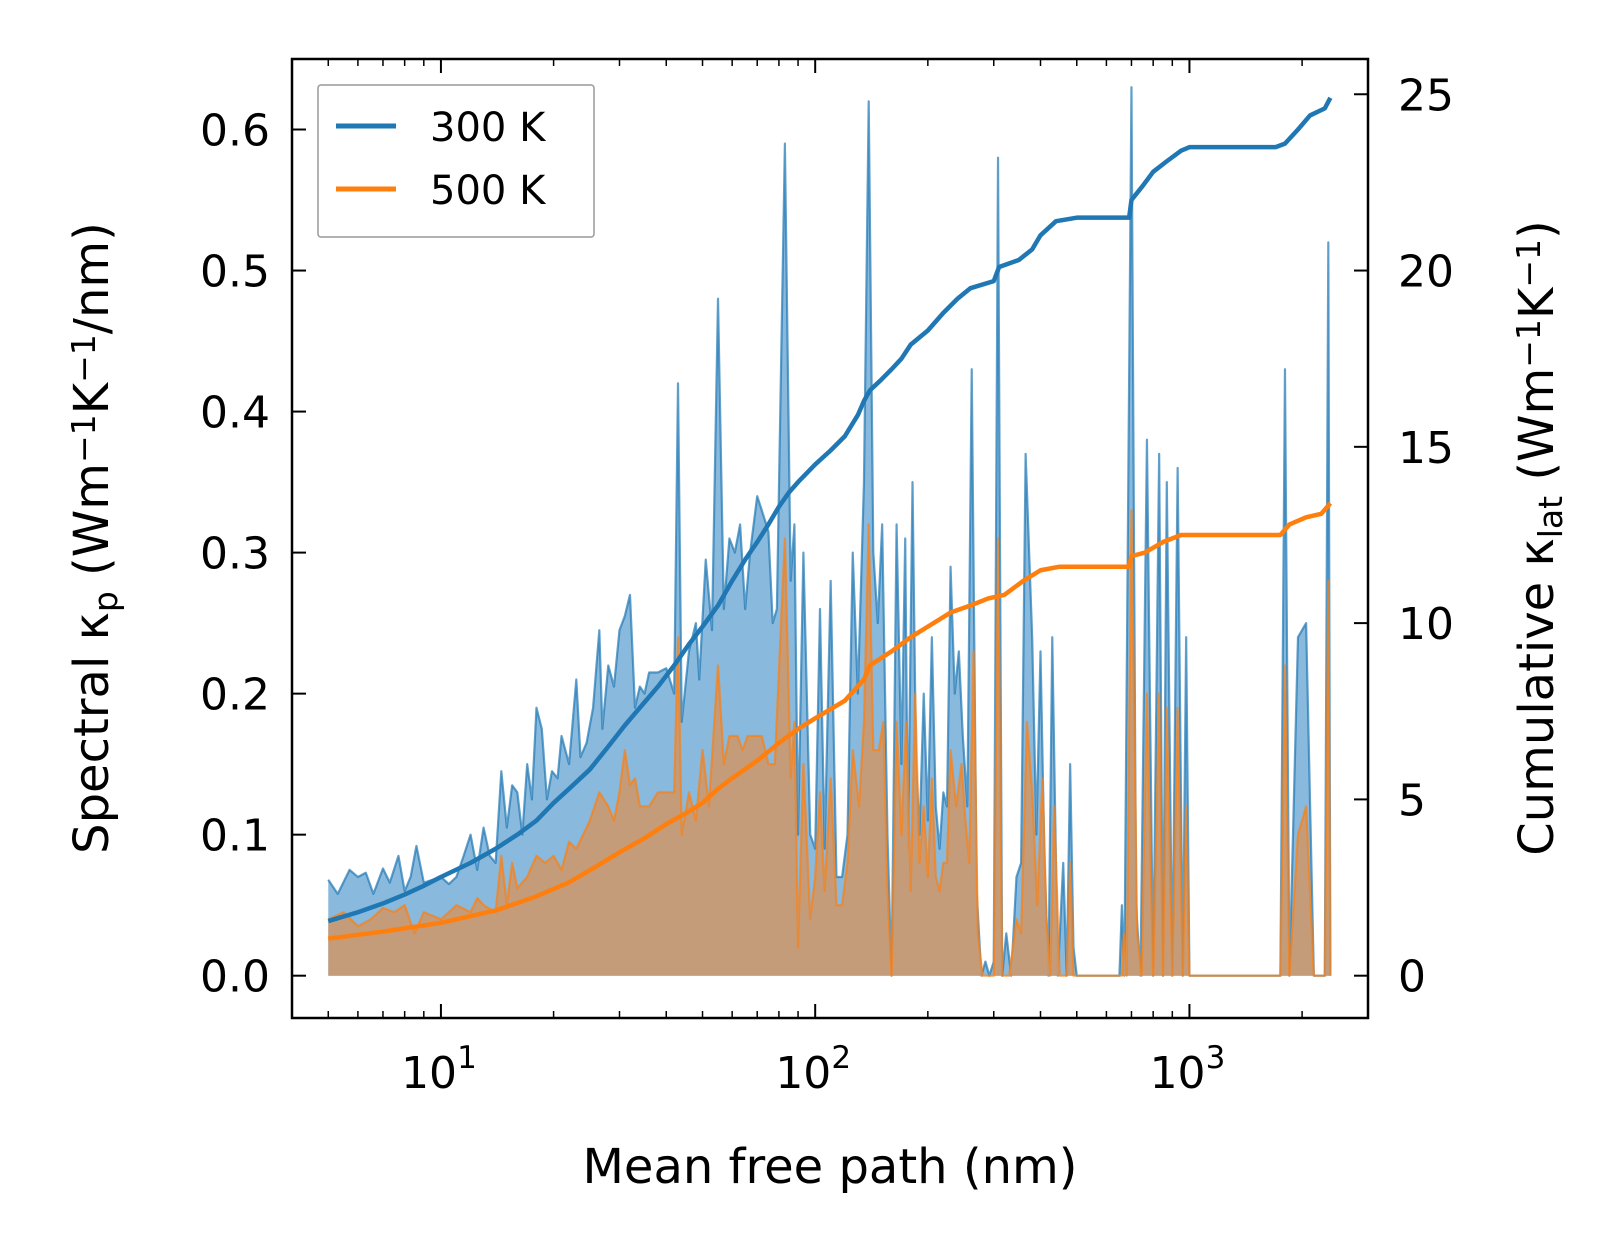 The image size is (1623, 1254). What do you see at coordinates (235, 695) in the screenshot?
I see `y-left-tick-label: 0.2` at bounding box center [235, 695].